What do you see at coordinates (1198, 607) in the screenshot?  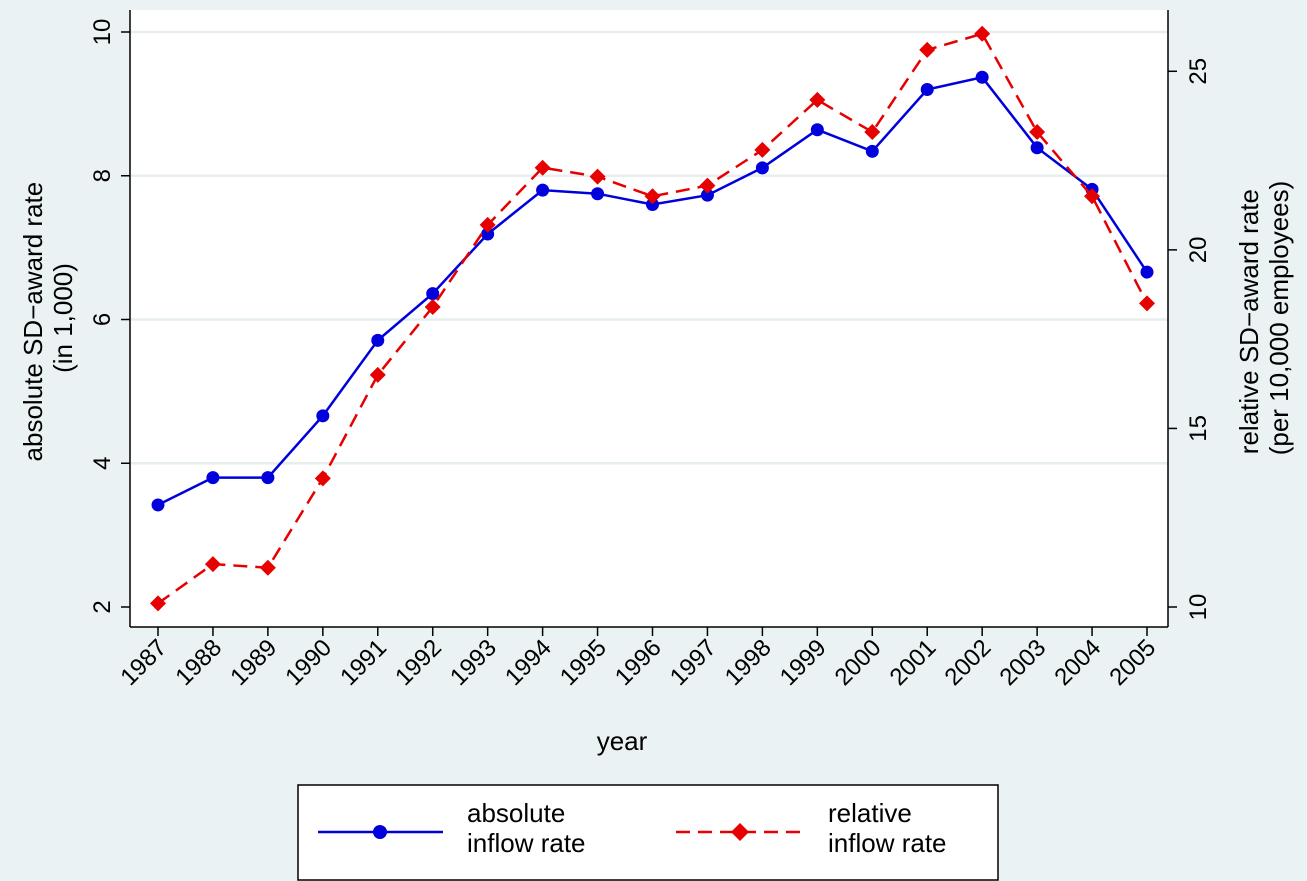 I see `right-tick-label-10: 10` at bounding box center [1198, 607].